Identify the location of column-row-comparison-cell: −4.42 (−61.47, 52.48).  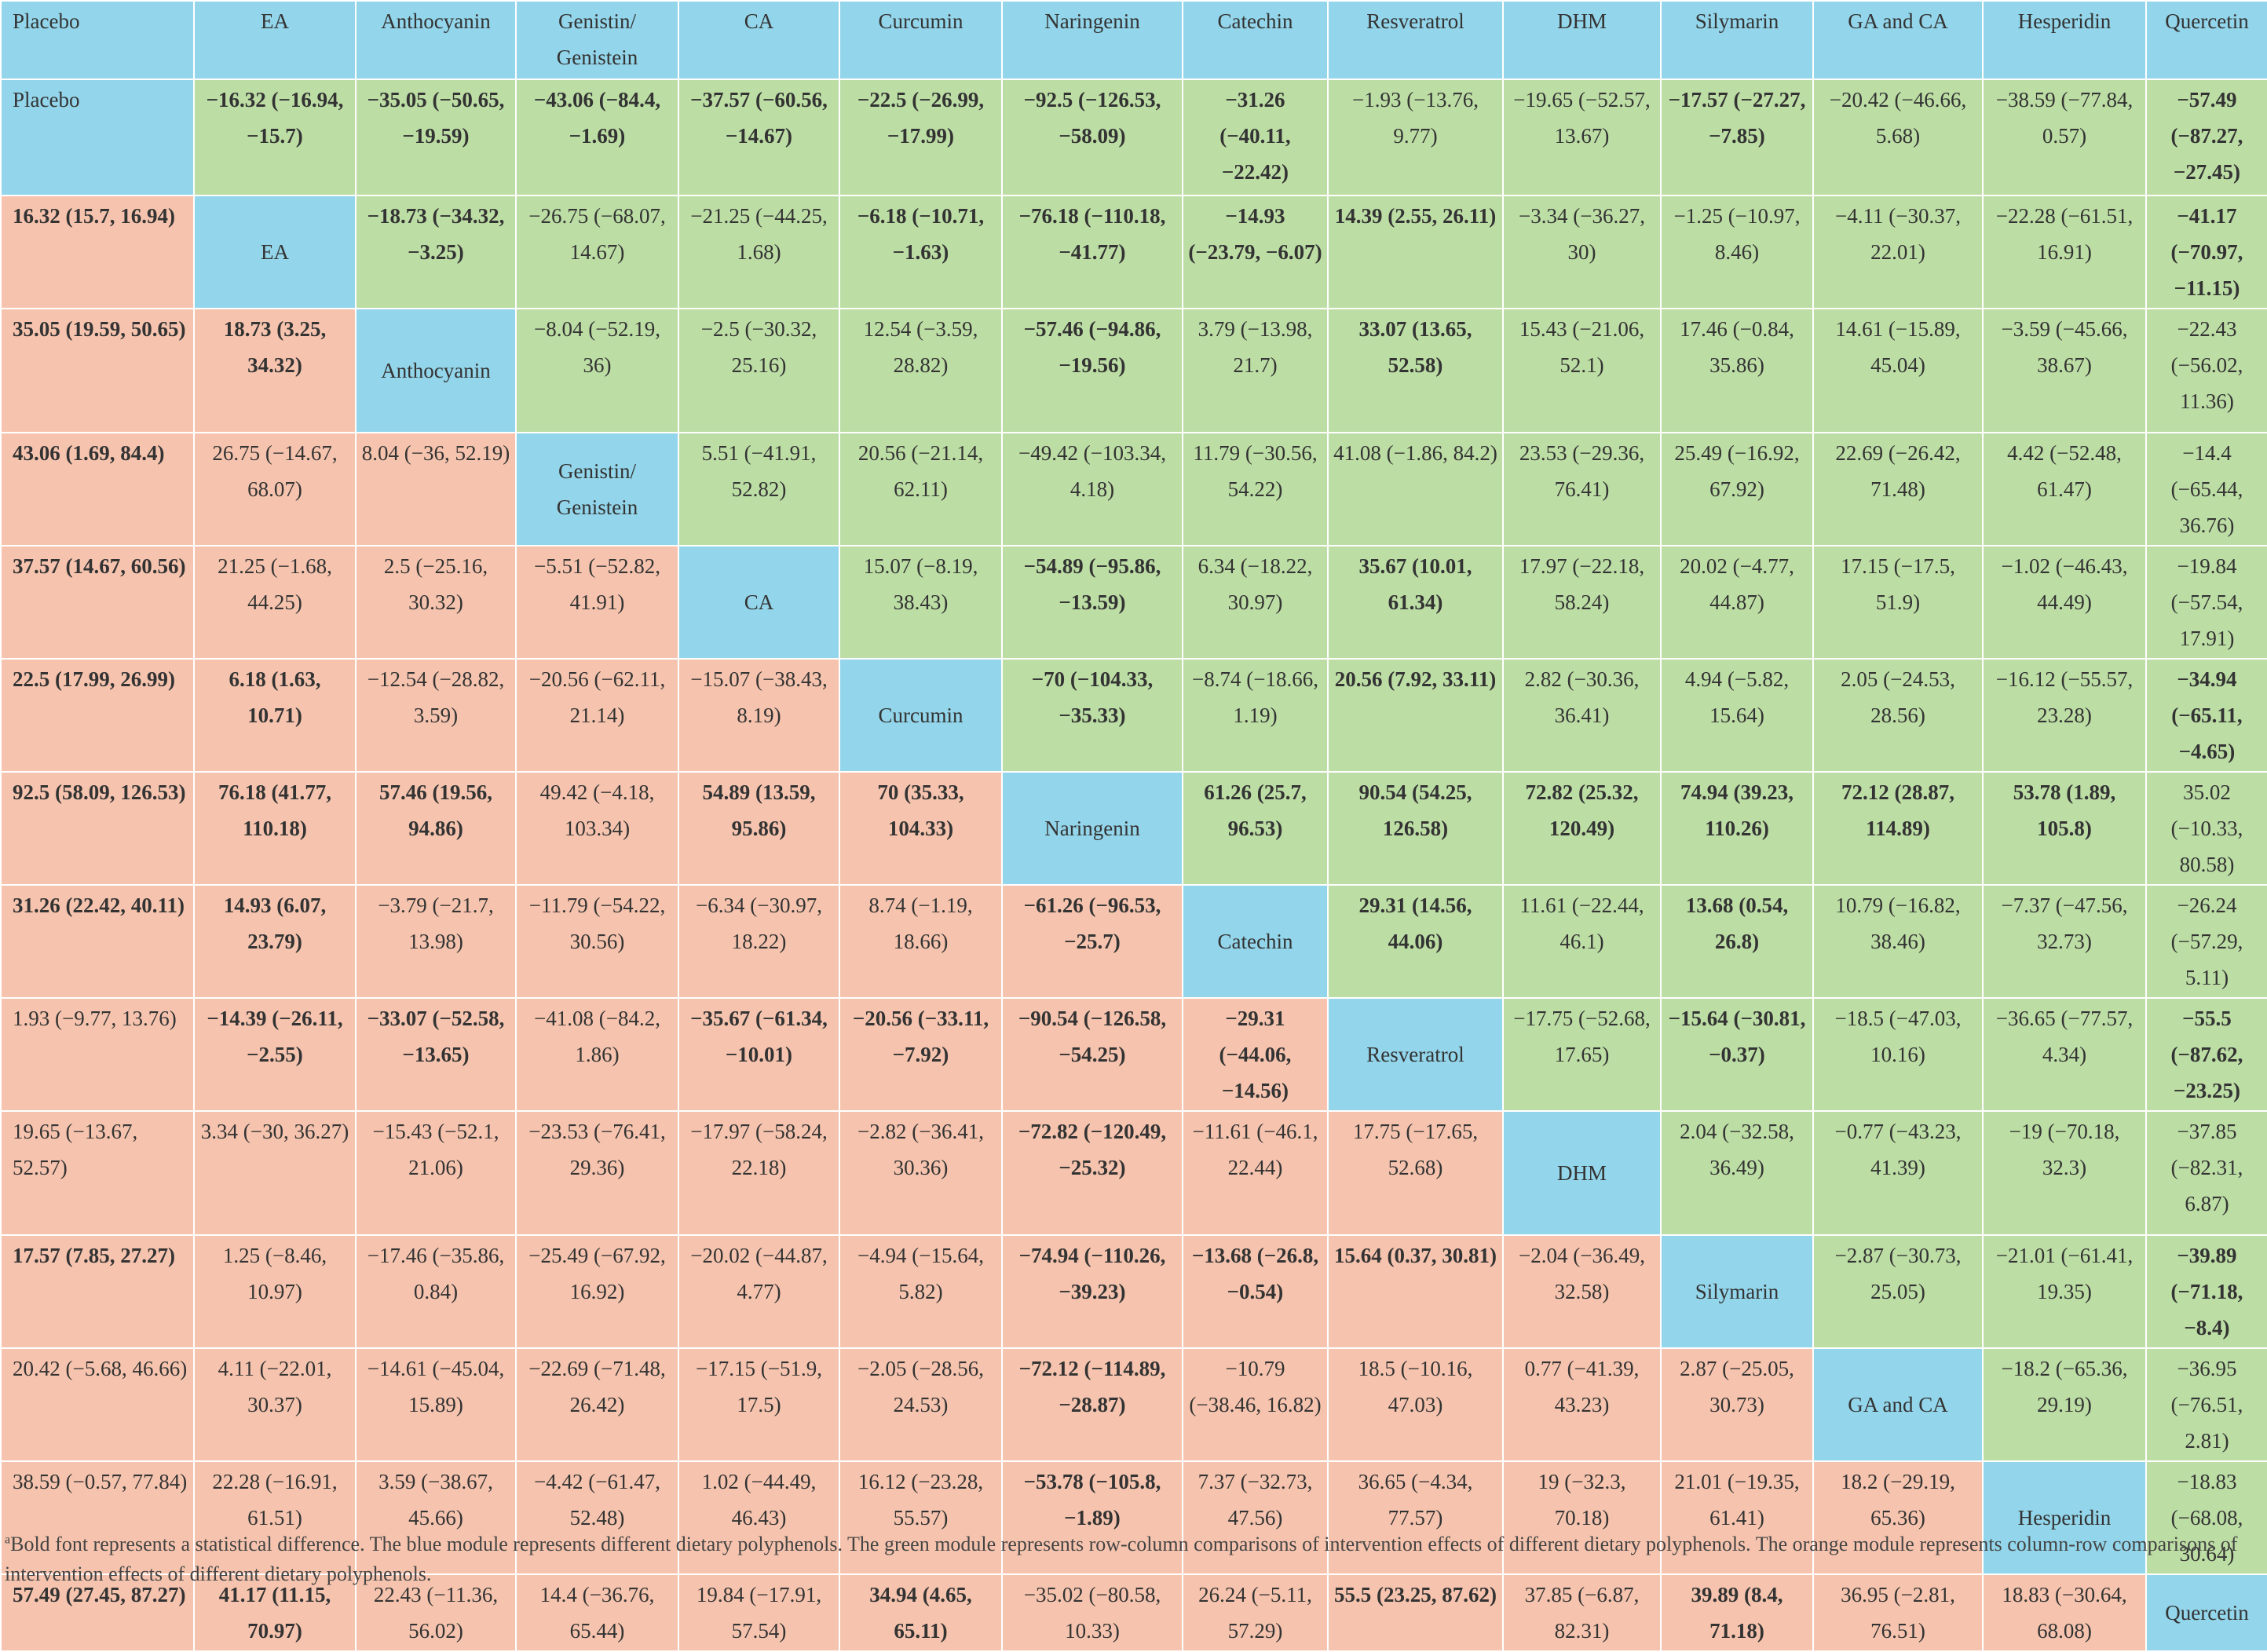
(597, 1517).